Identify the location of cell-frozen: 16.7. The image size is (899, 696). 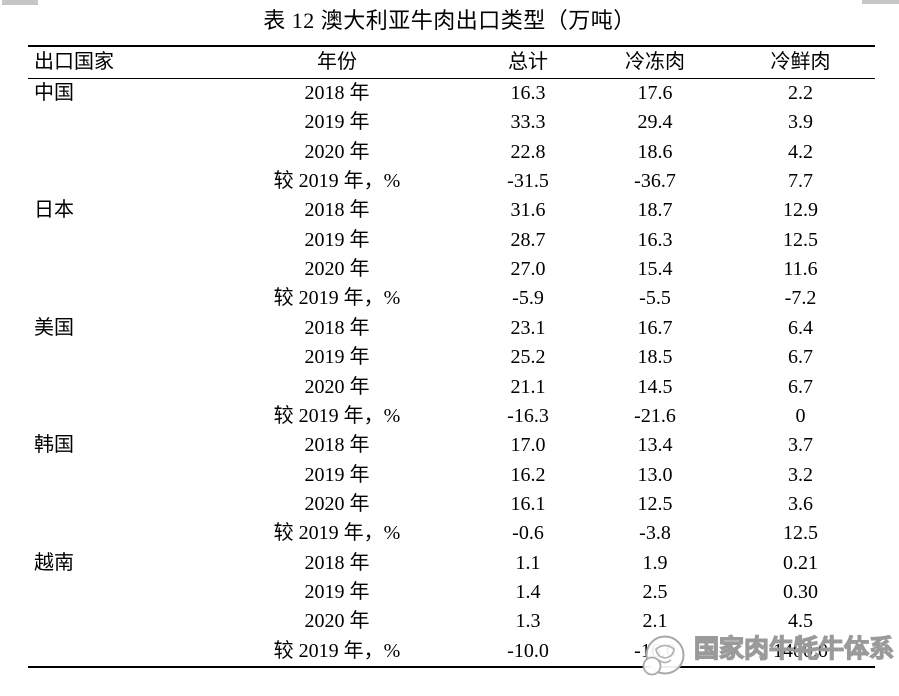
(655, 327).